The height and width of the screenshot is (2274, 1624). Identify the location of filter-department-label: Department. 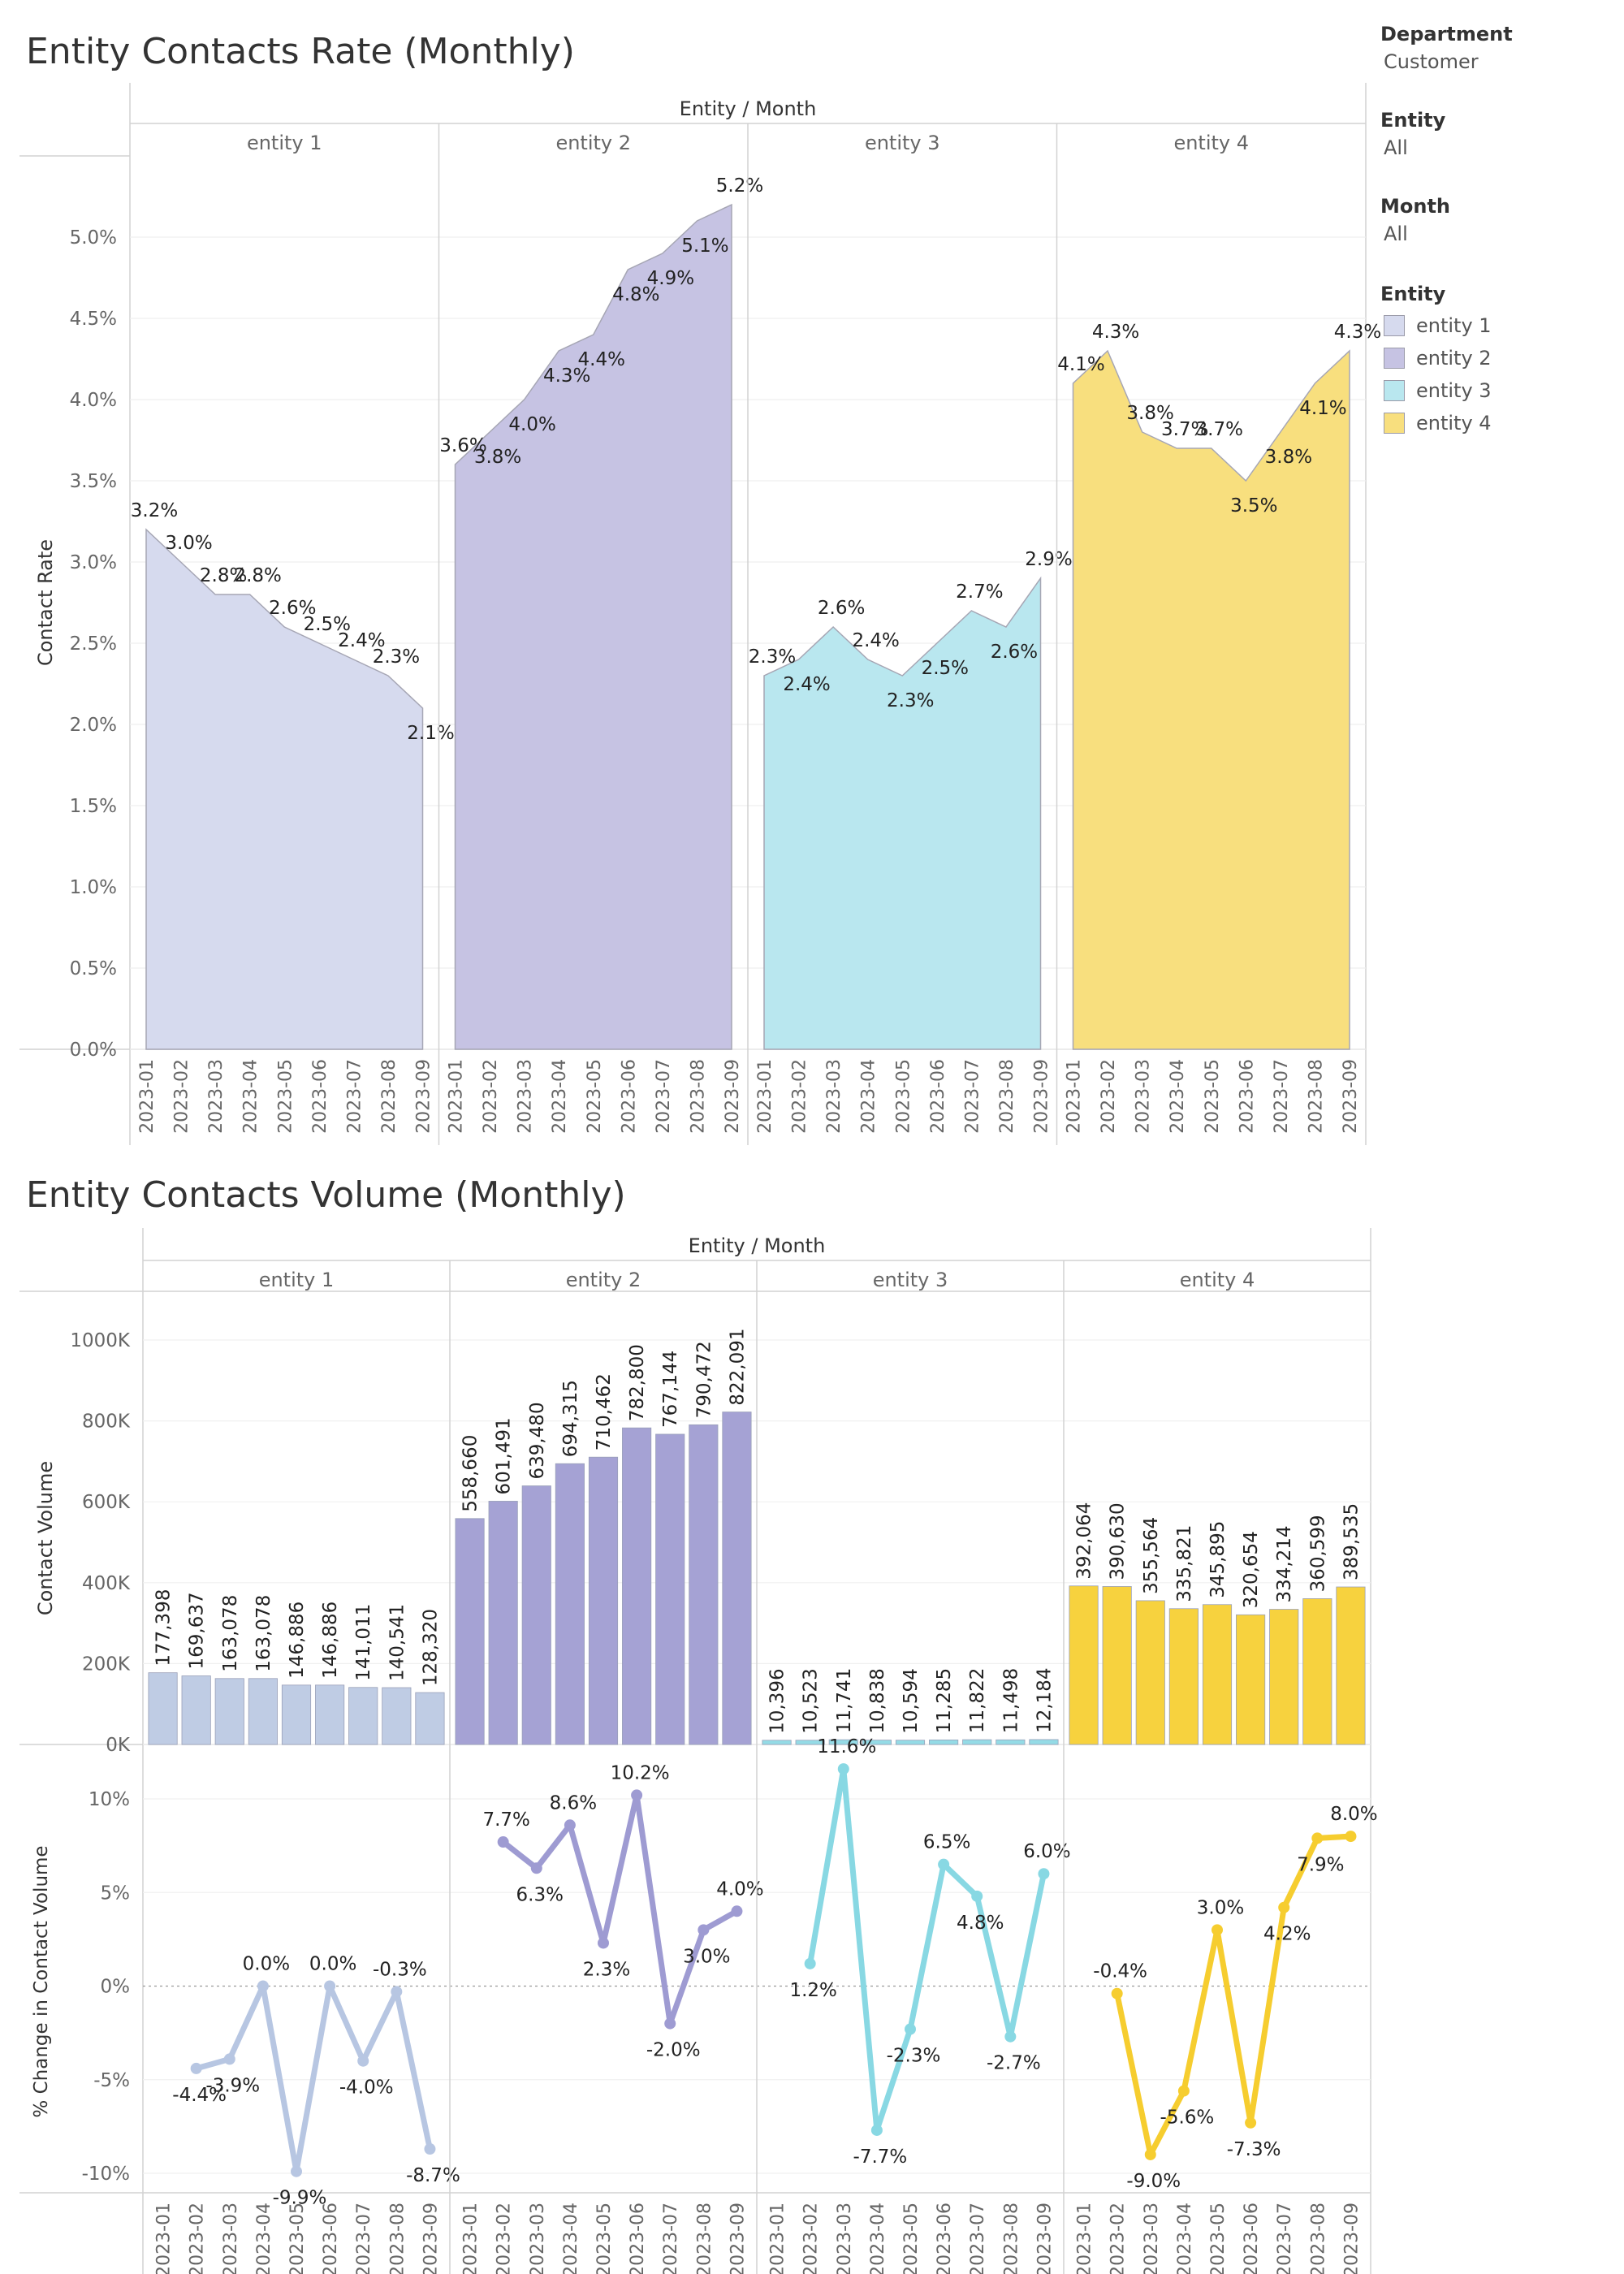
(1446, 34).